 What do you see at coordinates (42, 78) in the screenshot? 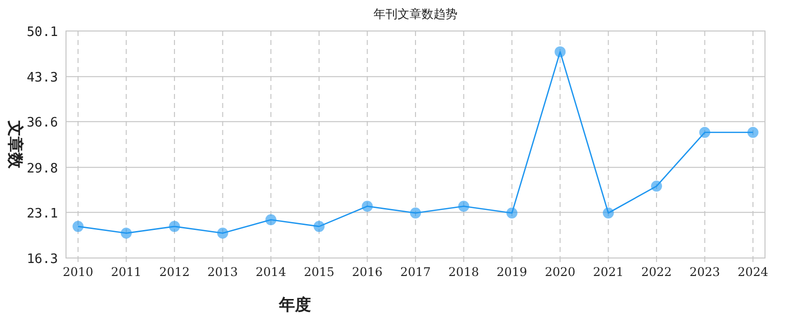
I see `y-tick-label: 43.3` at bounding box center [42, 78].